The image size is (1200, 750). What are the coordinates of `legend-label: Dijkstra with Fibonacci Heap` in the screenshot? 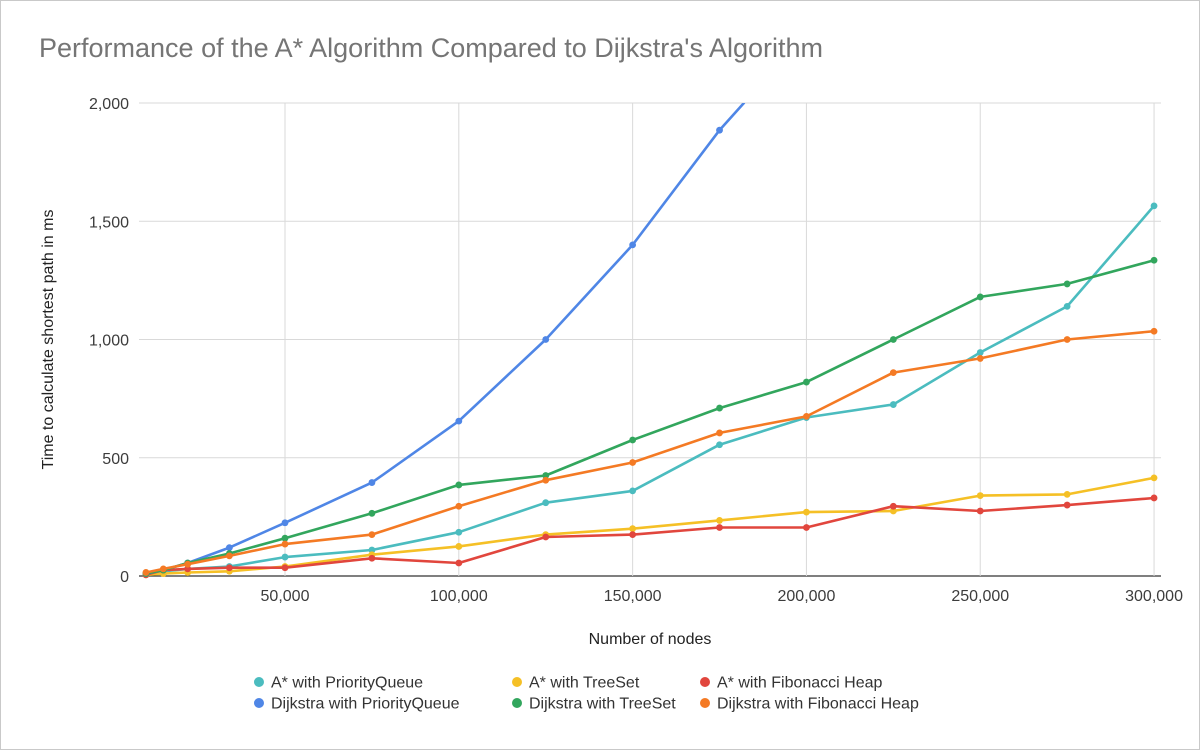 It's located at (818, 704).